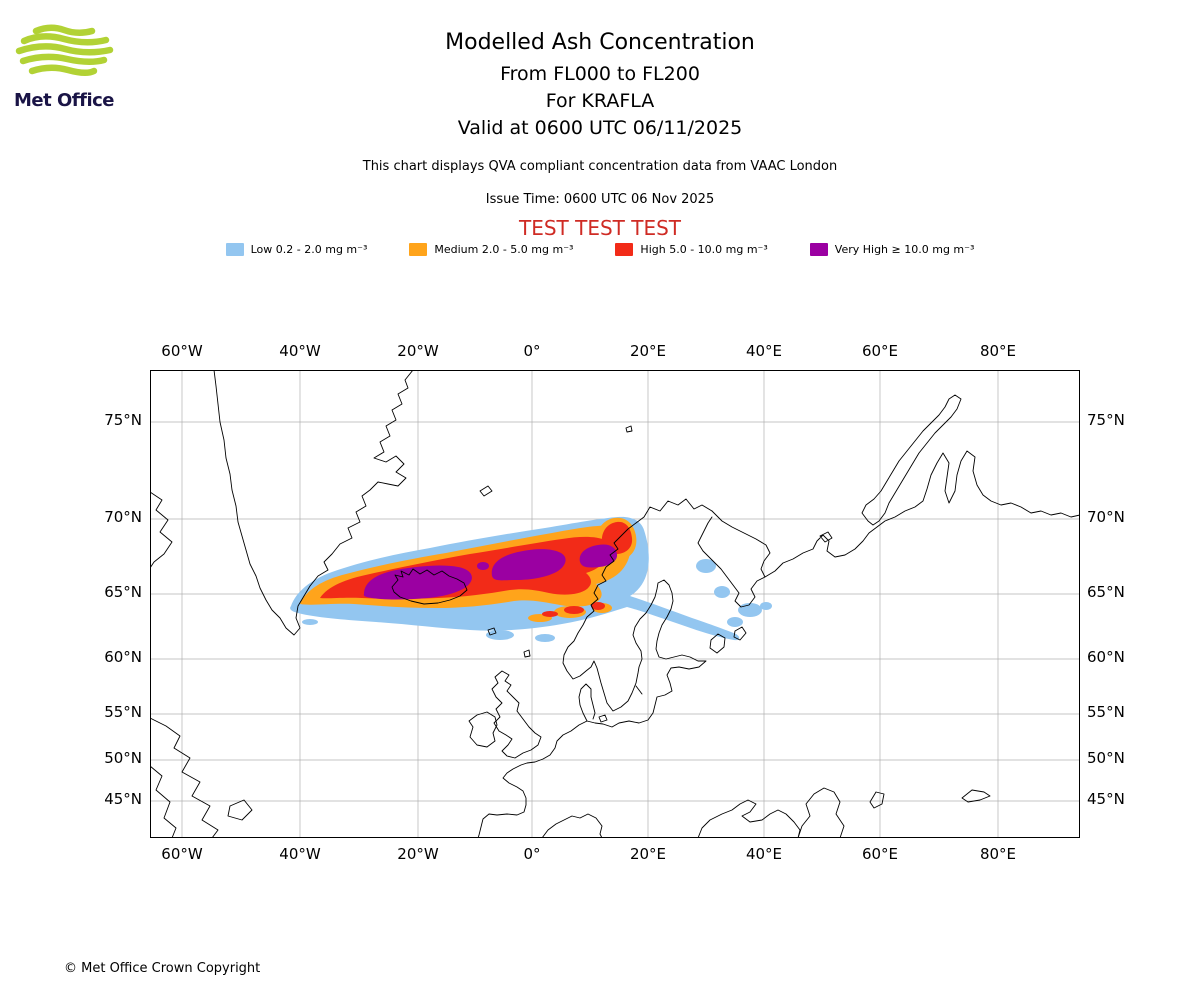  Describe the element at coordinates (309, 249) in the screenshot. I see `legend-label-low: Low 0.2 - 2.0 mg m⁻³` at that location.